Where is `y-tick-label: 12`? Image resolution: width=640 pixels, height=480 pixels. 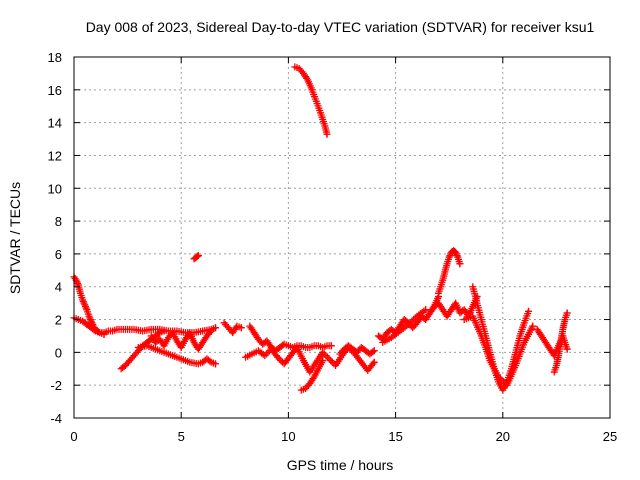
y-tick-label: 12 is located at coordinates (55, 155).